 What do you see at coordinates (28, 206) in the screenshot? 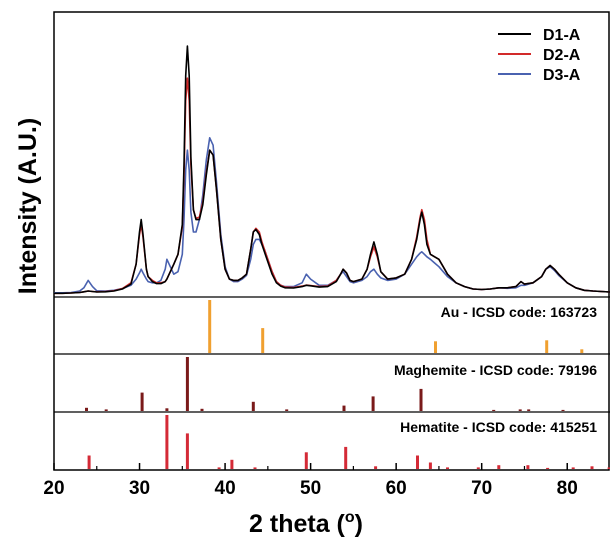
I see `y-axis-label: Intensity (A.U.)` at bounding box center [28, 206].